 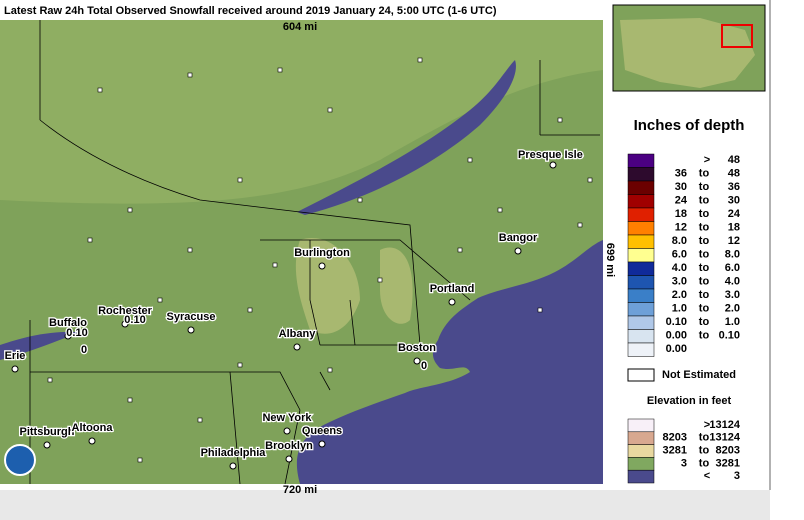 What do you see at coordinates (699, 375) in the screenshot?
I see `not-estimated-label: Not Estimated` at bounding box center [699, 375].